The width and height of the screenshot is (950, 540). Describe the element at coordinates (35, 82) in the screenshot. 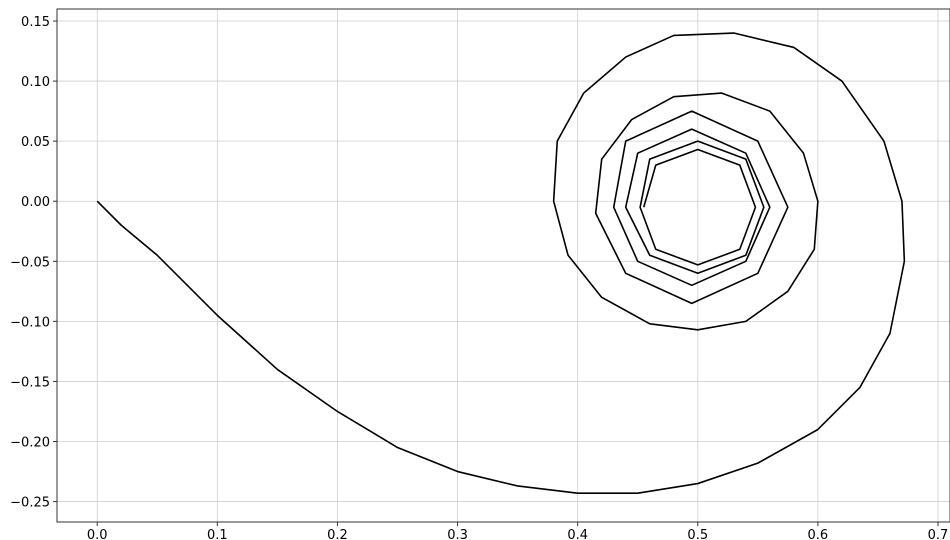

I see `y-tick-label: 0.10` at that location.